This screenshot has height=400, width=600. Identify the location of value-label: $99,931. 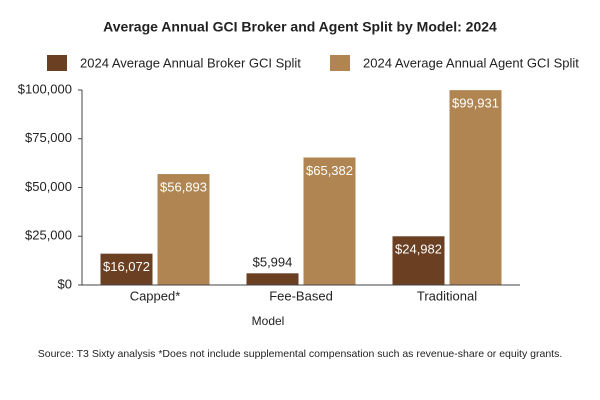
(475, 103).